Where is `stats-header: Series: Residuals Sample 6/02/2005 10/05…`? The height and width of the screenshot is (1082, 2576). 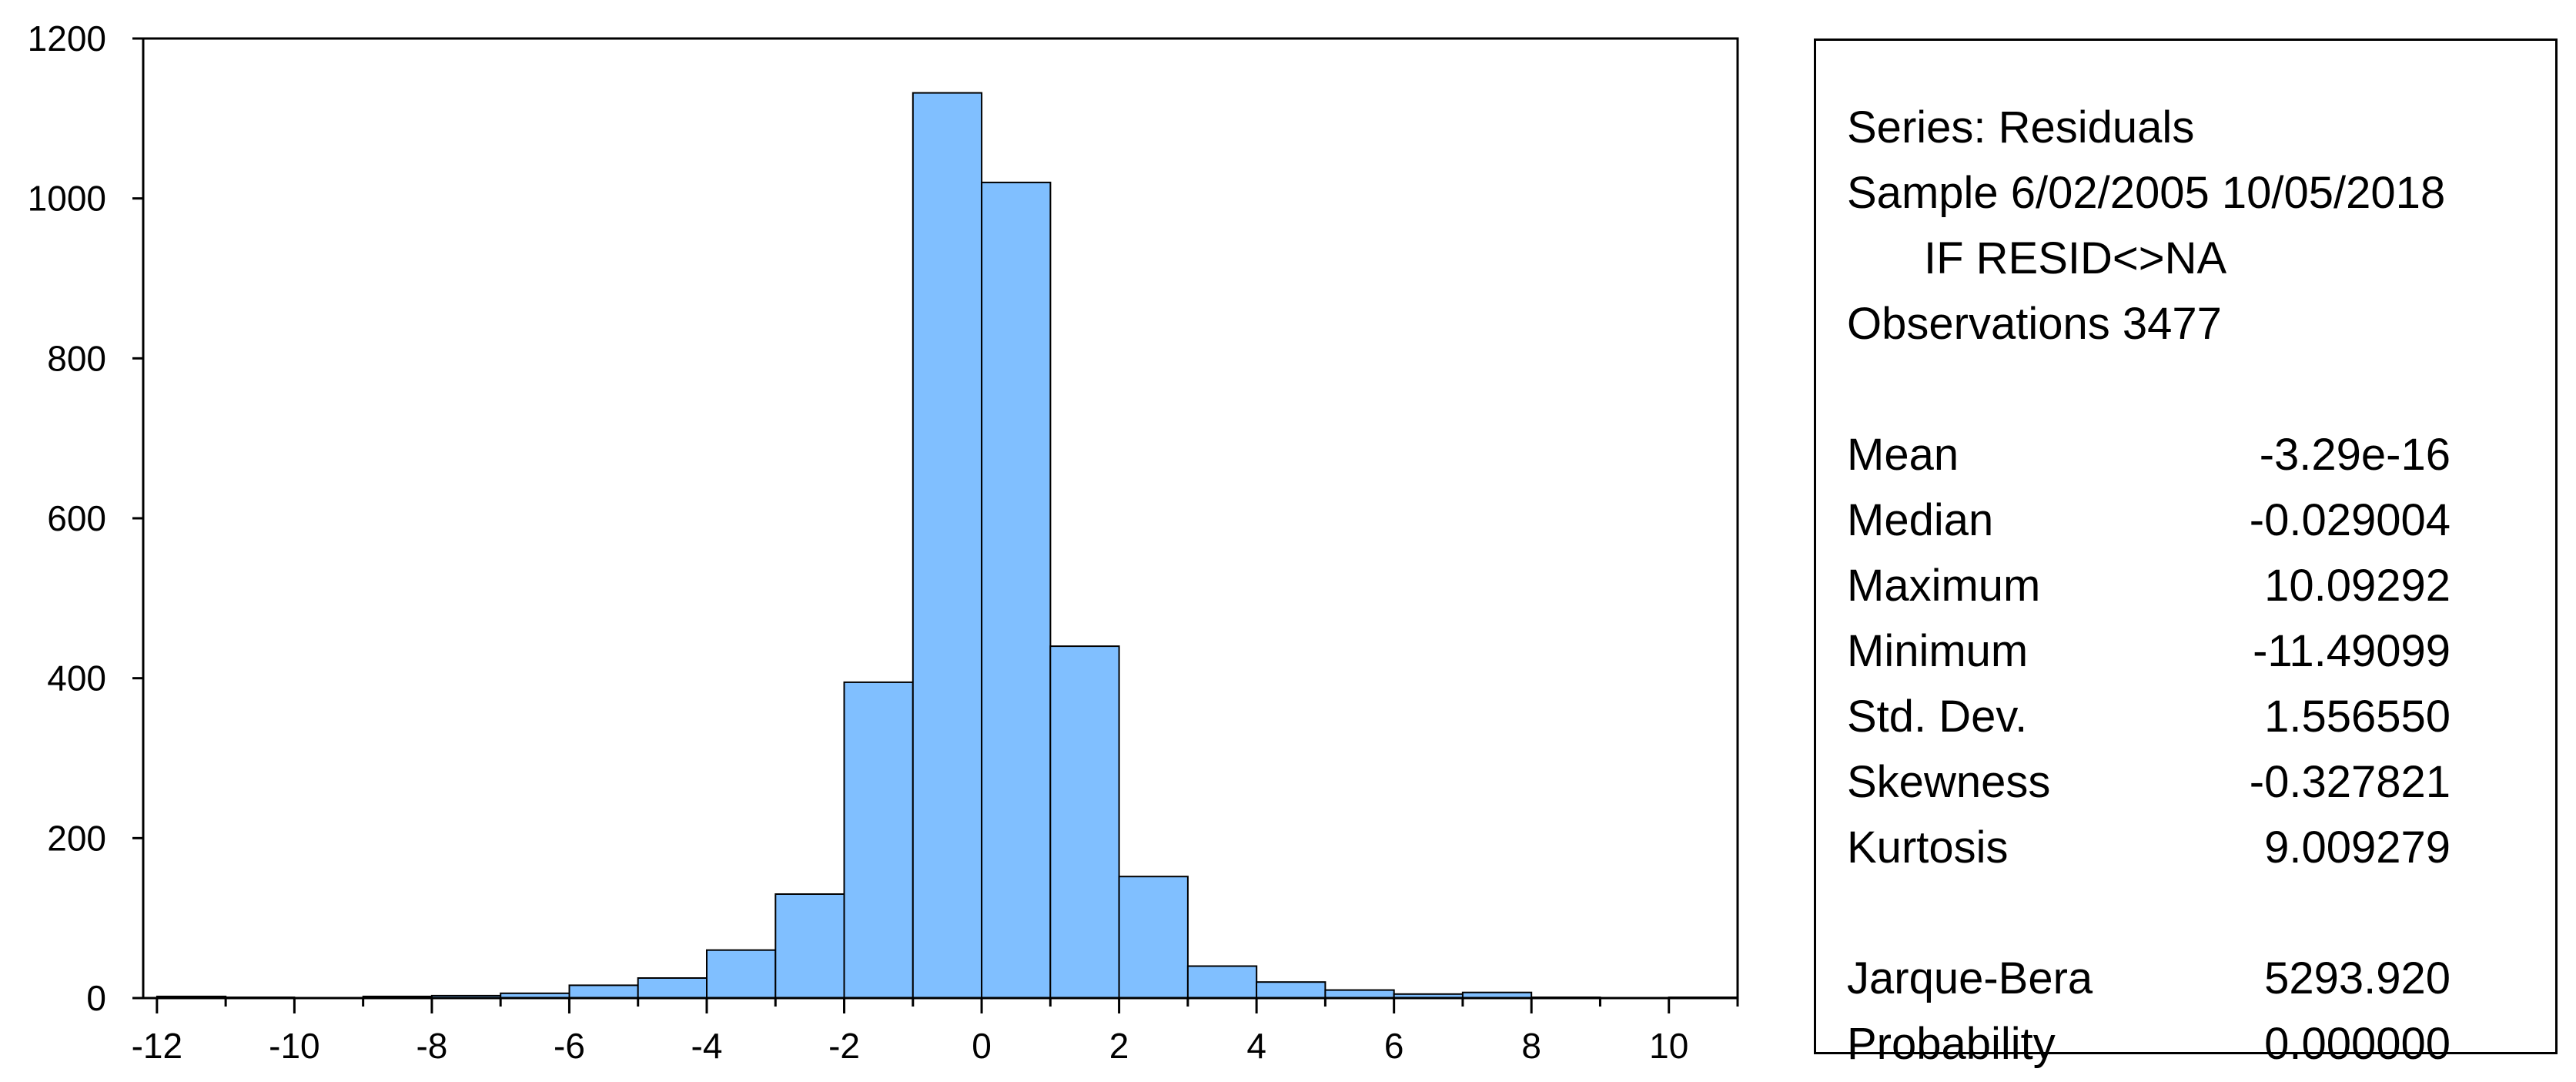
stats-header: Series: Residuals Sample 6/02/2005 10/05… is located at coordinates (2146, 226).